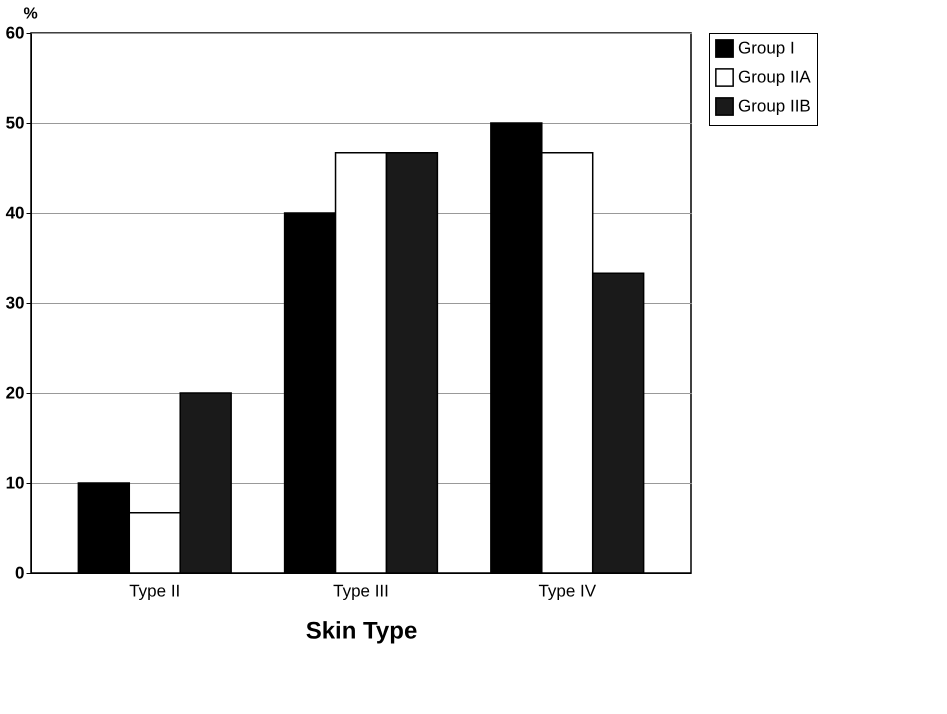 This screenshot has height=714, width=947. Describe the element at coordinates (774, 106) in the screenshot. I see `legend-label: Group IIB` at that location.